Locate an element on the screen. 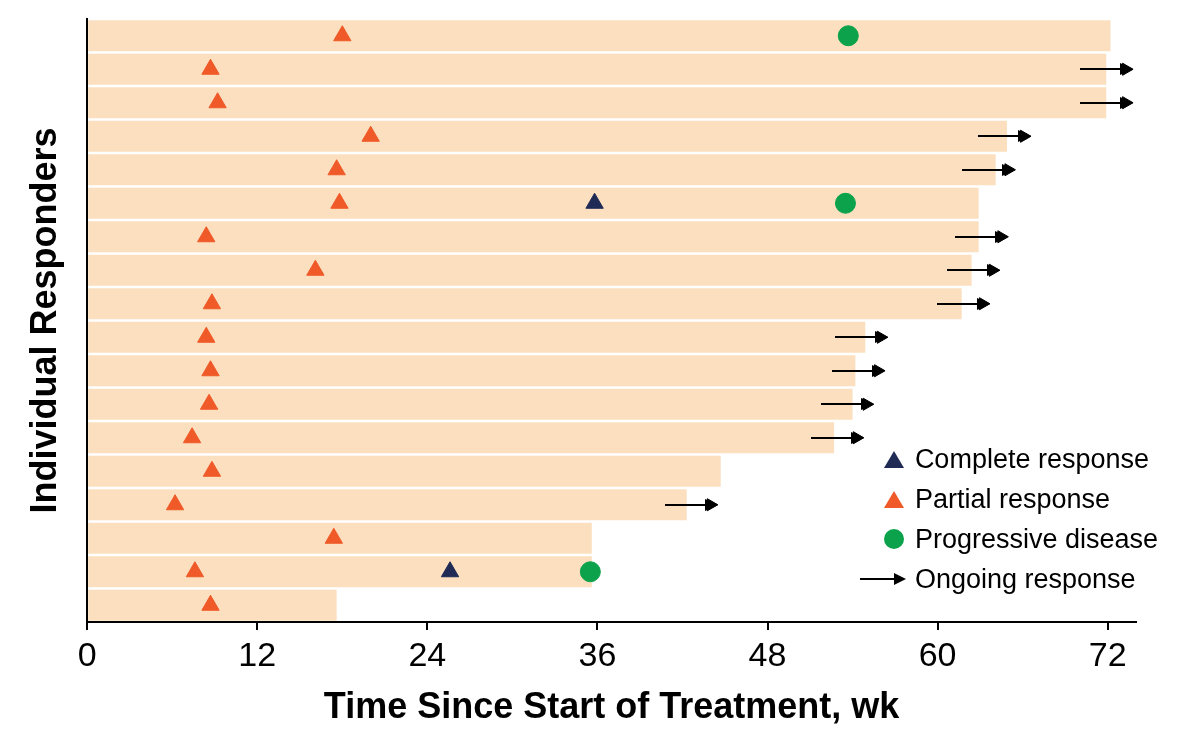 This screenshot has width=1184, height=742. x-tick-label: 24 is located at coordinates (427, 653).